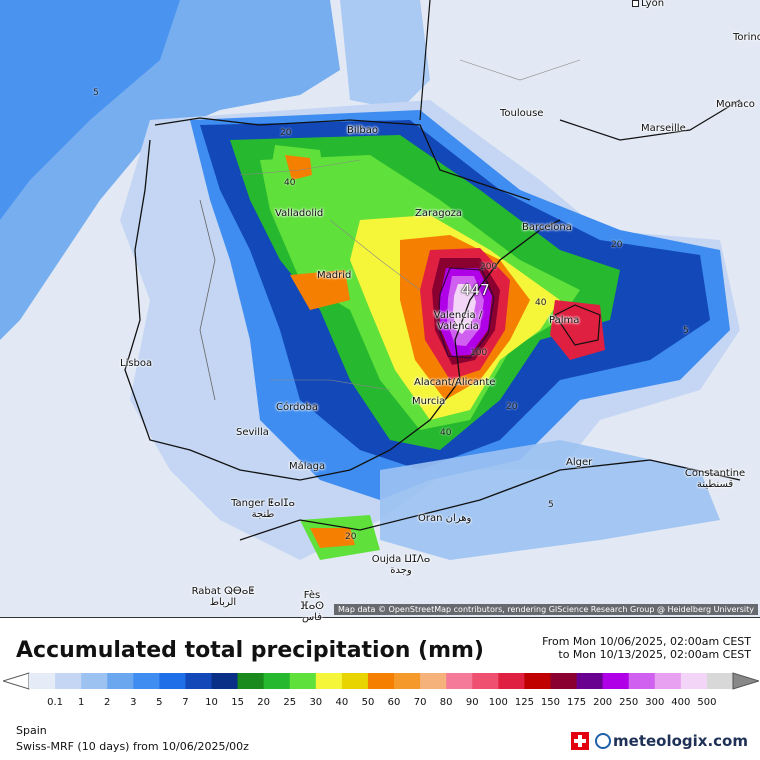 The image size is (760, 760). Describe the element at coordinates (252, 432) in the screenshot. I see `city-sevilla: Sevilla` at that location.